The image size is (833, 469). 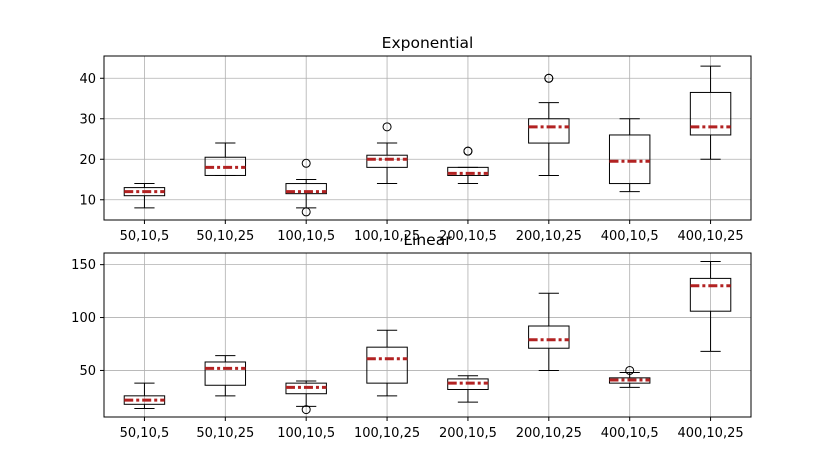 I want to click on linear-title: Linear, so click(x=427, y=240).